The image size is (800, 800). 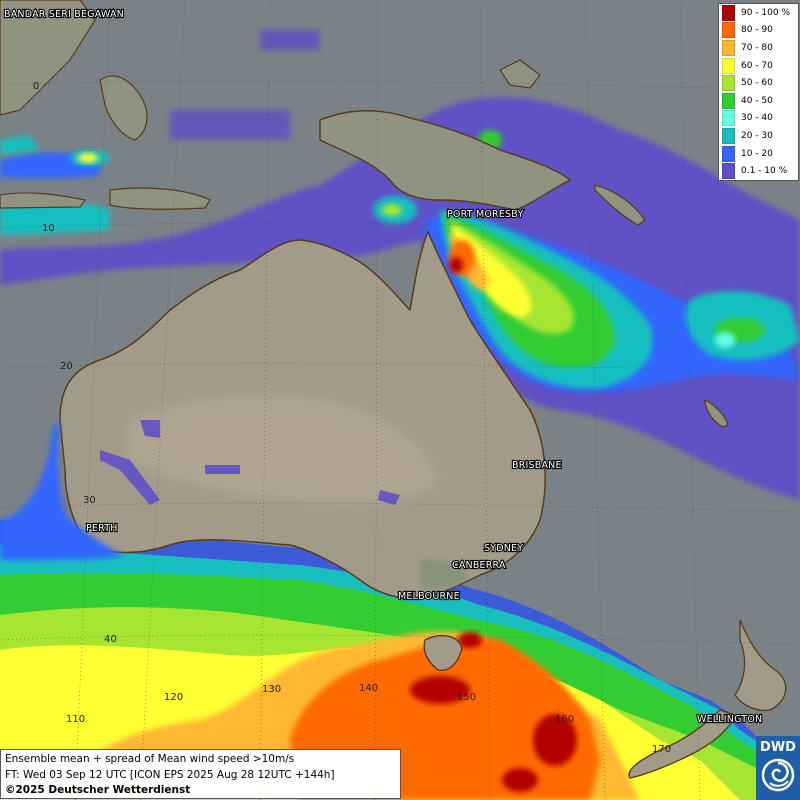 I want to click on legend-label: 30 - 40, so click(x=757, y=118).